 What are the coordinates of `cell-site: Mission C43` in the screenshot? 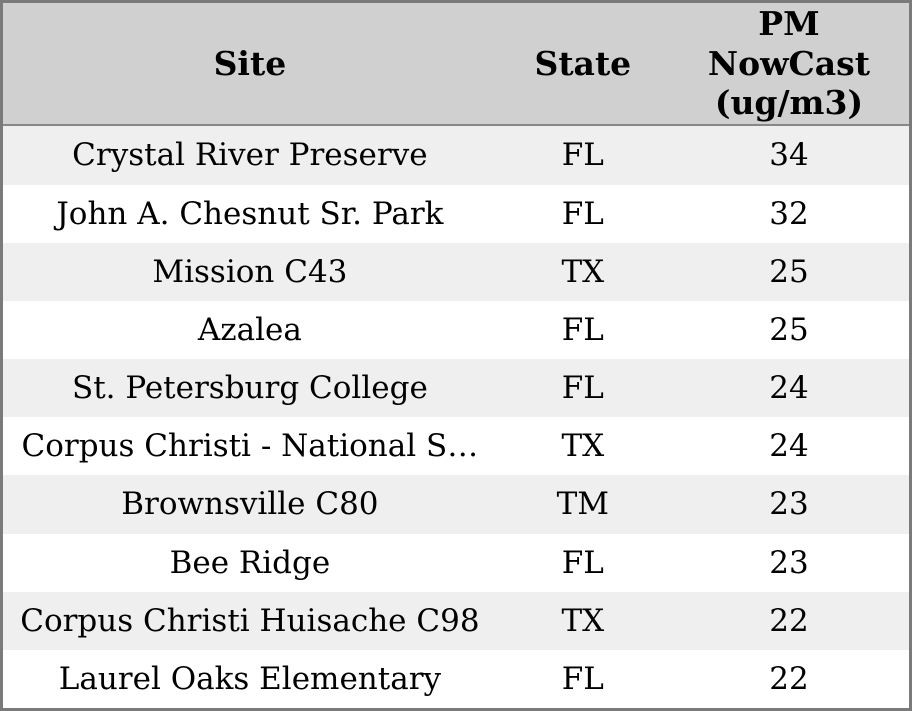 It's located at (250, 271).